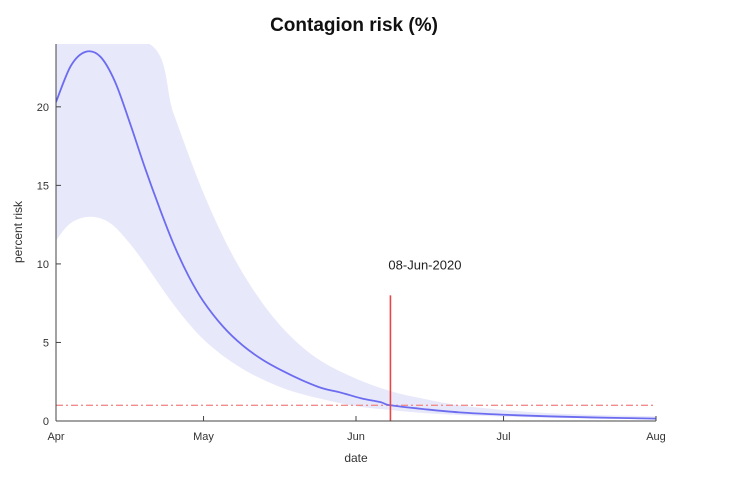  What do you see at coordinates (424, 264) in the screenshot?
I see `annotation-label: 08-Jun-2020` at bounding box center [424, 264].